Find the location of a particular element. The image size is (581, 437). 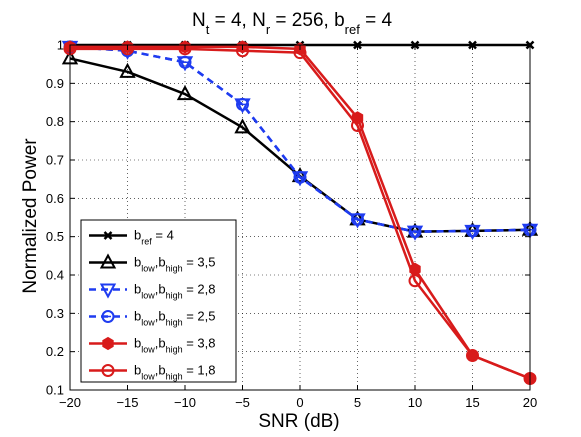

legend-label: blow,bhigh = 2,5 is located at coordinates (175, 318).